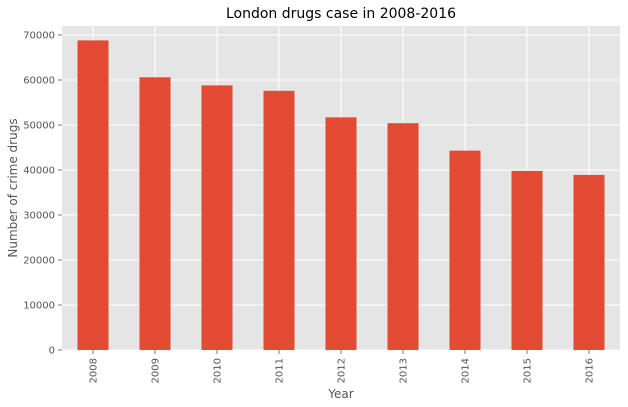 The height and width of the screenshot is (407, 628). I want to click on bar-2012, so click(341, 233).